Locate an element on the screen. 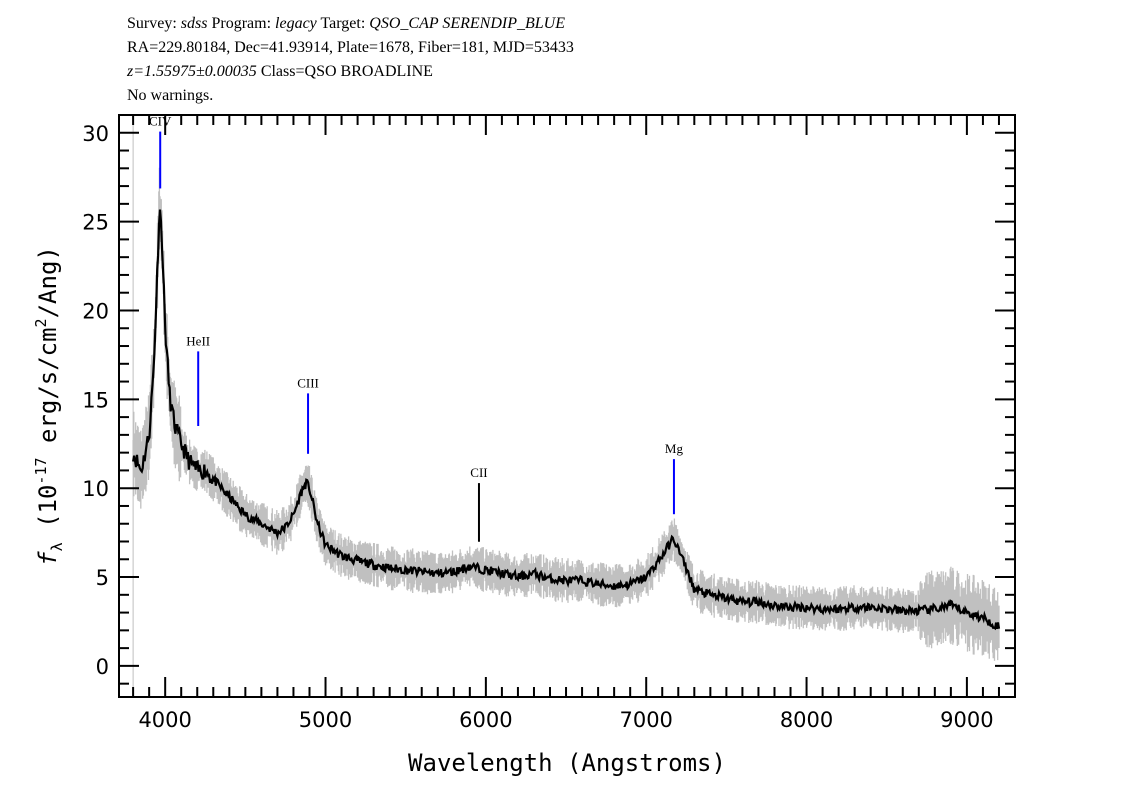 This screenshot has width=1134, height=810. y-tick-label: 10 is located at coordinates (95, 489).